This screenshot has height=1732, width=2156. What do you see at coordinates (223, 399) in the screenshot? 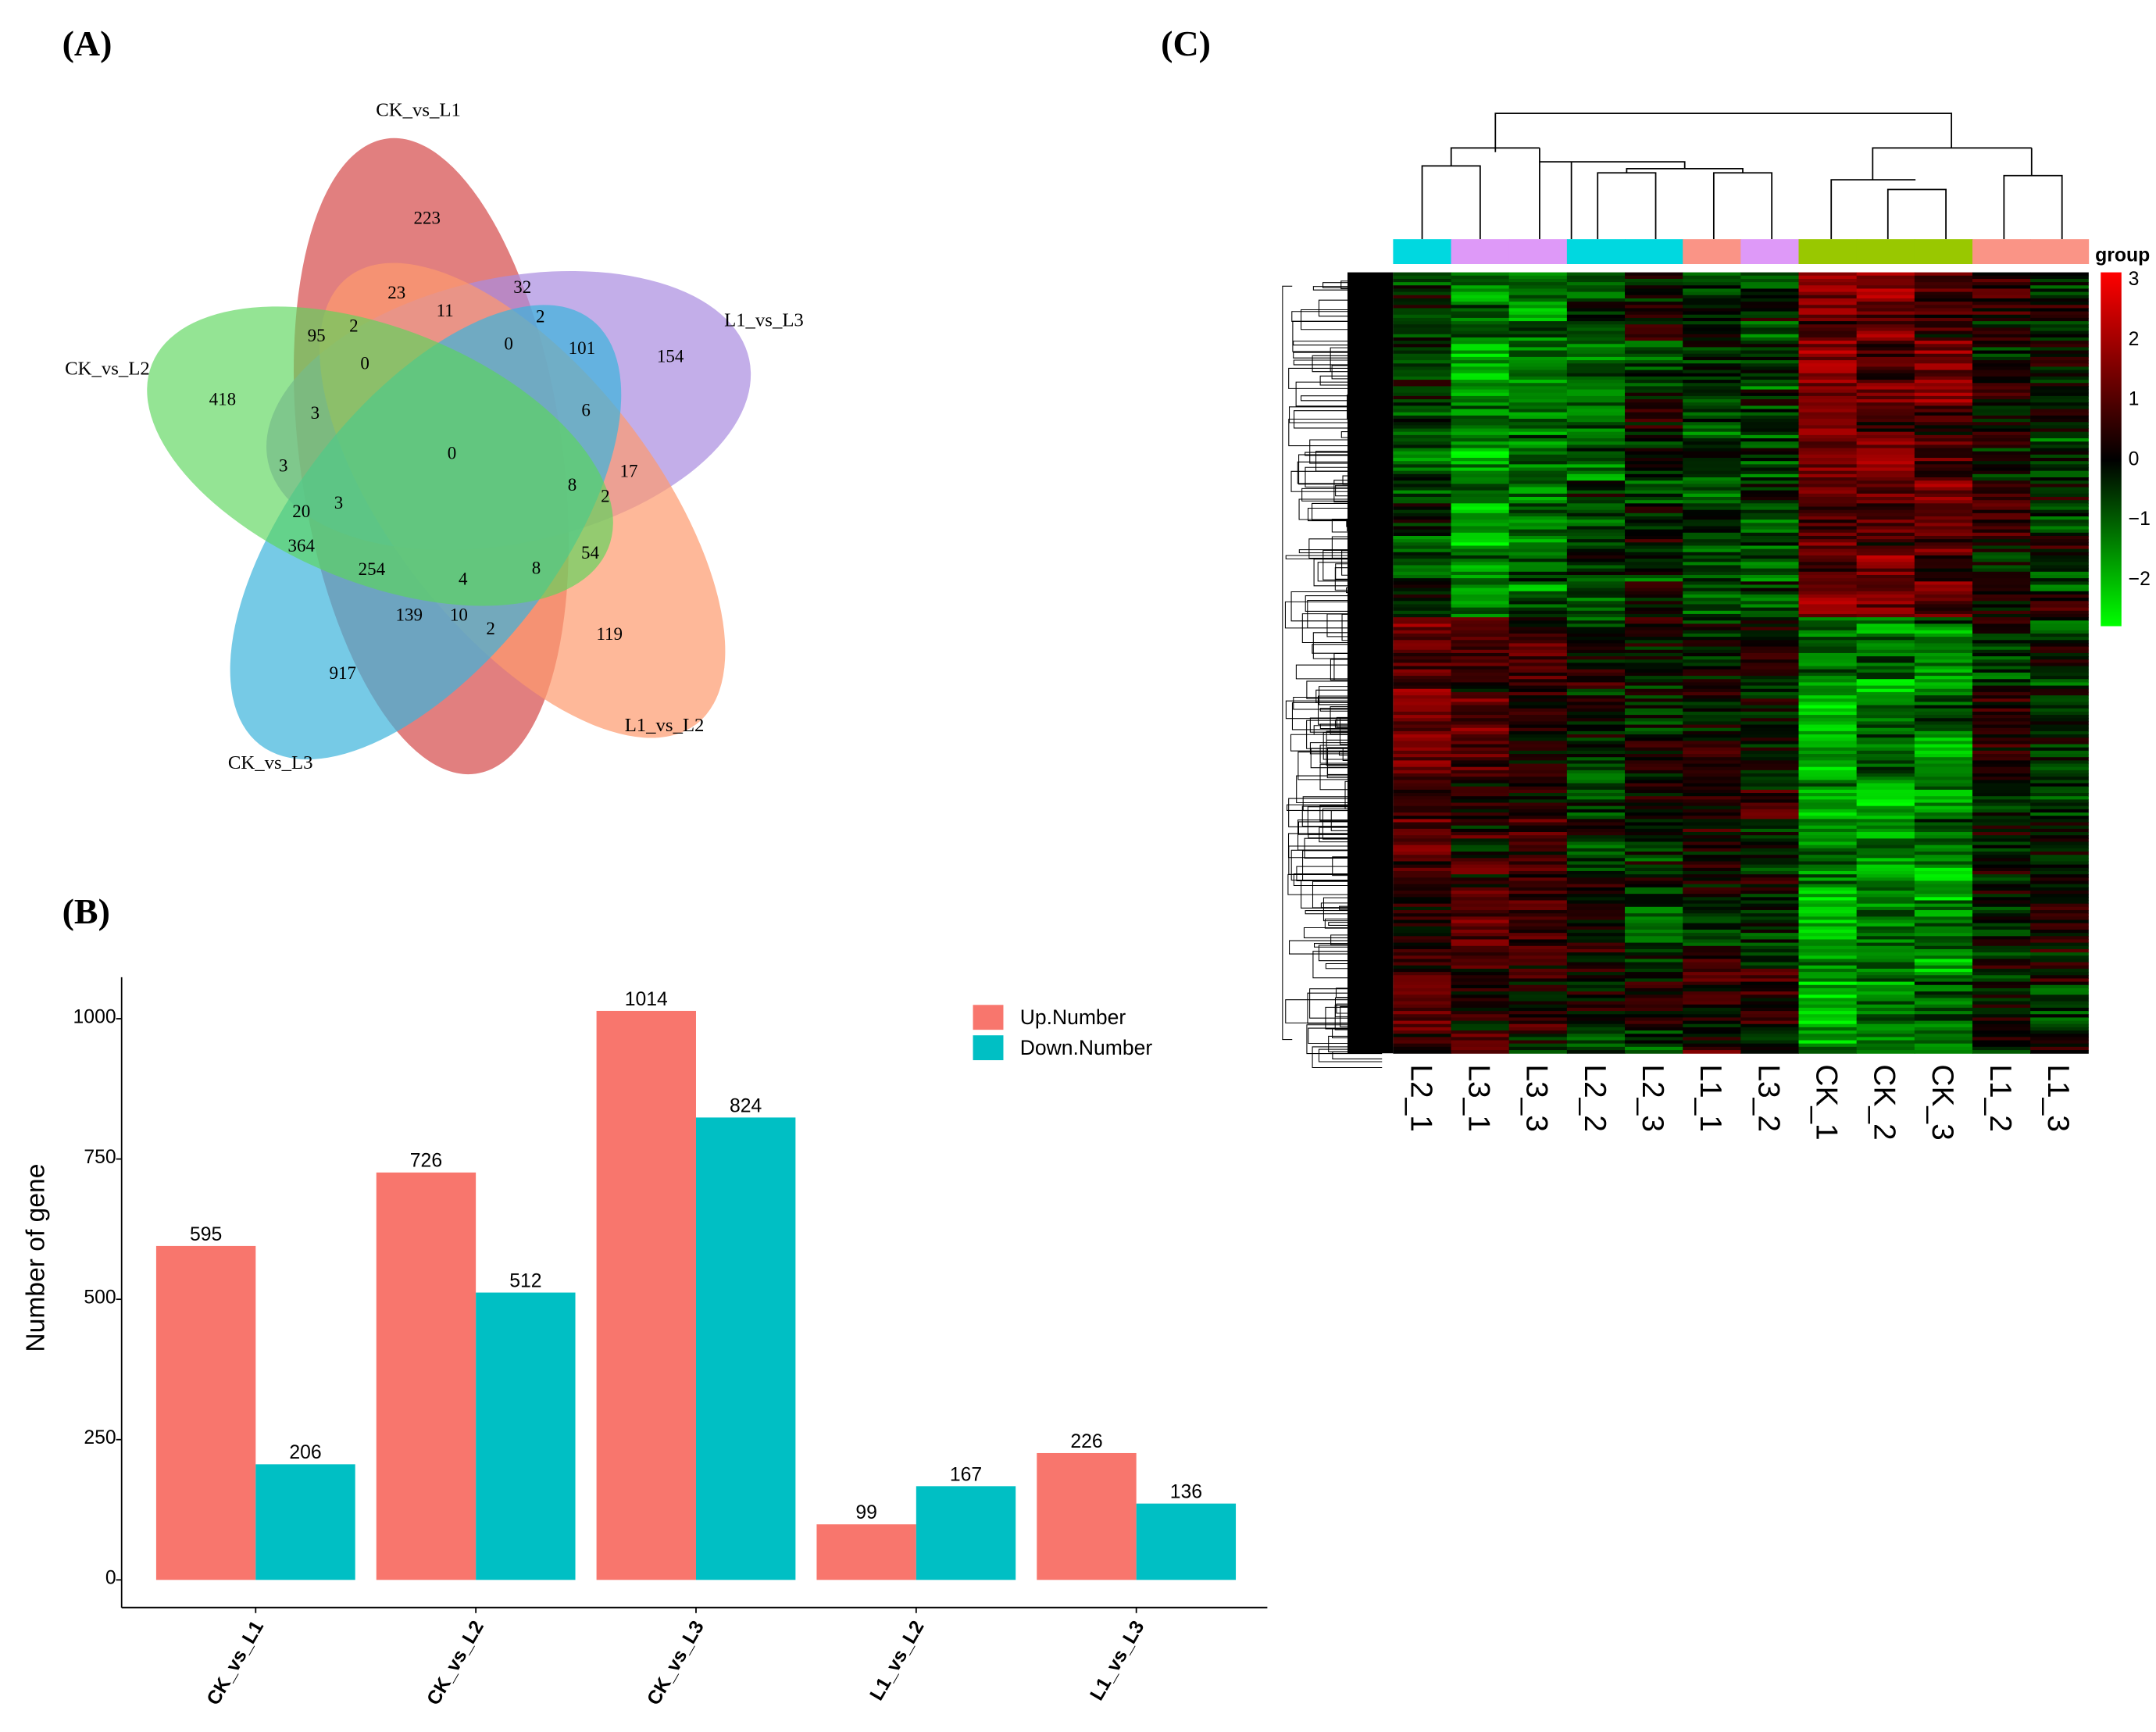
I see `venn-count: 418` at bounding box center [223, 399].